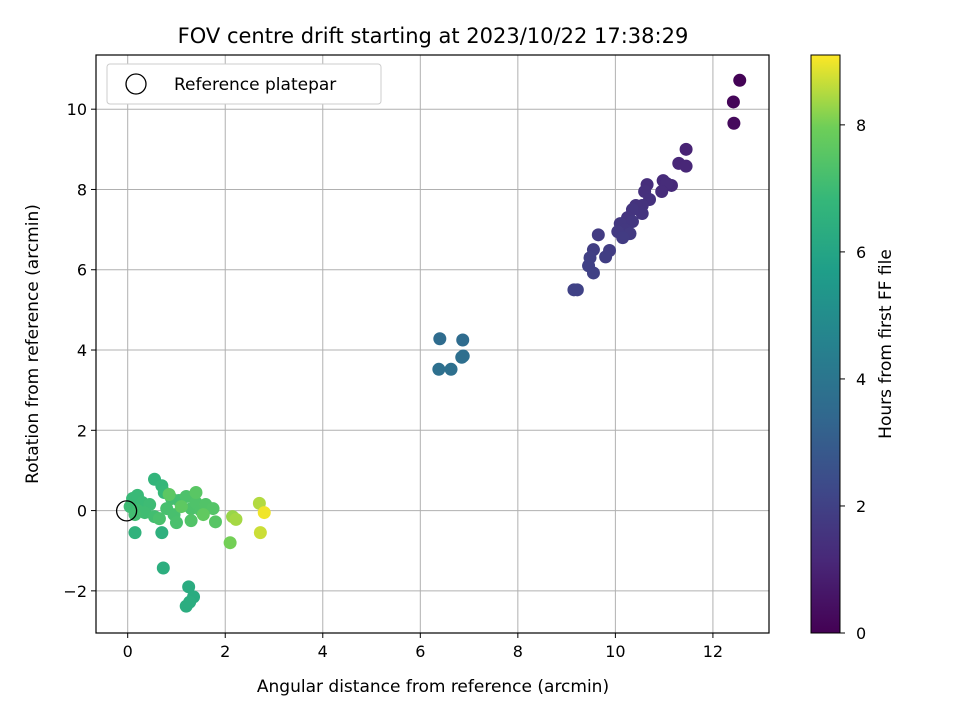 The height and width of the screenshot is (720, 960). What do you see at coordinates (886, 344) in the screenshot?
I see `colorbar-label: Hours from first FF file` at bounding box center [886, 344].